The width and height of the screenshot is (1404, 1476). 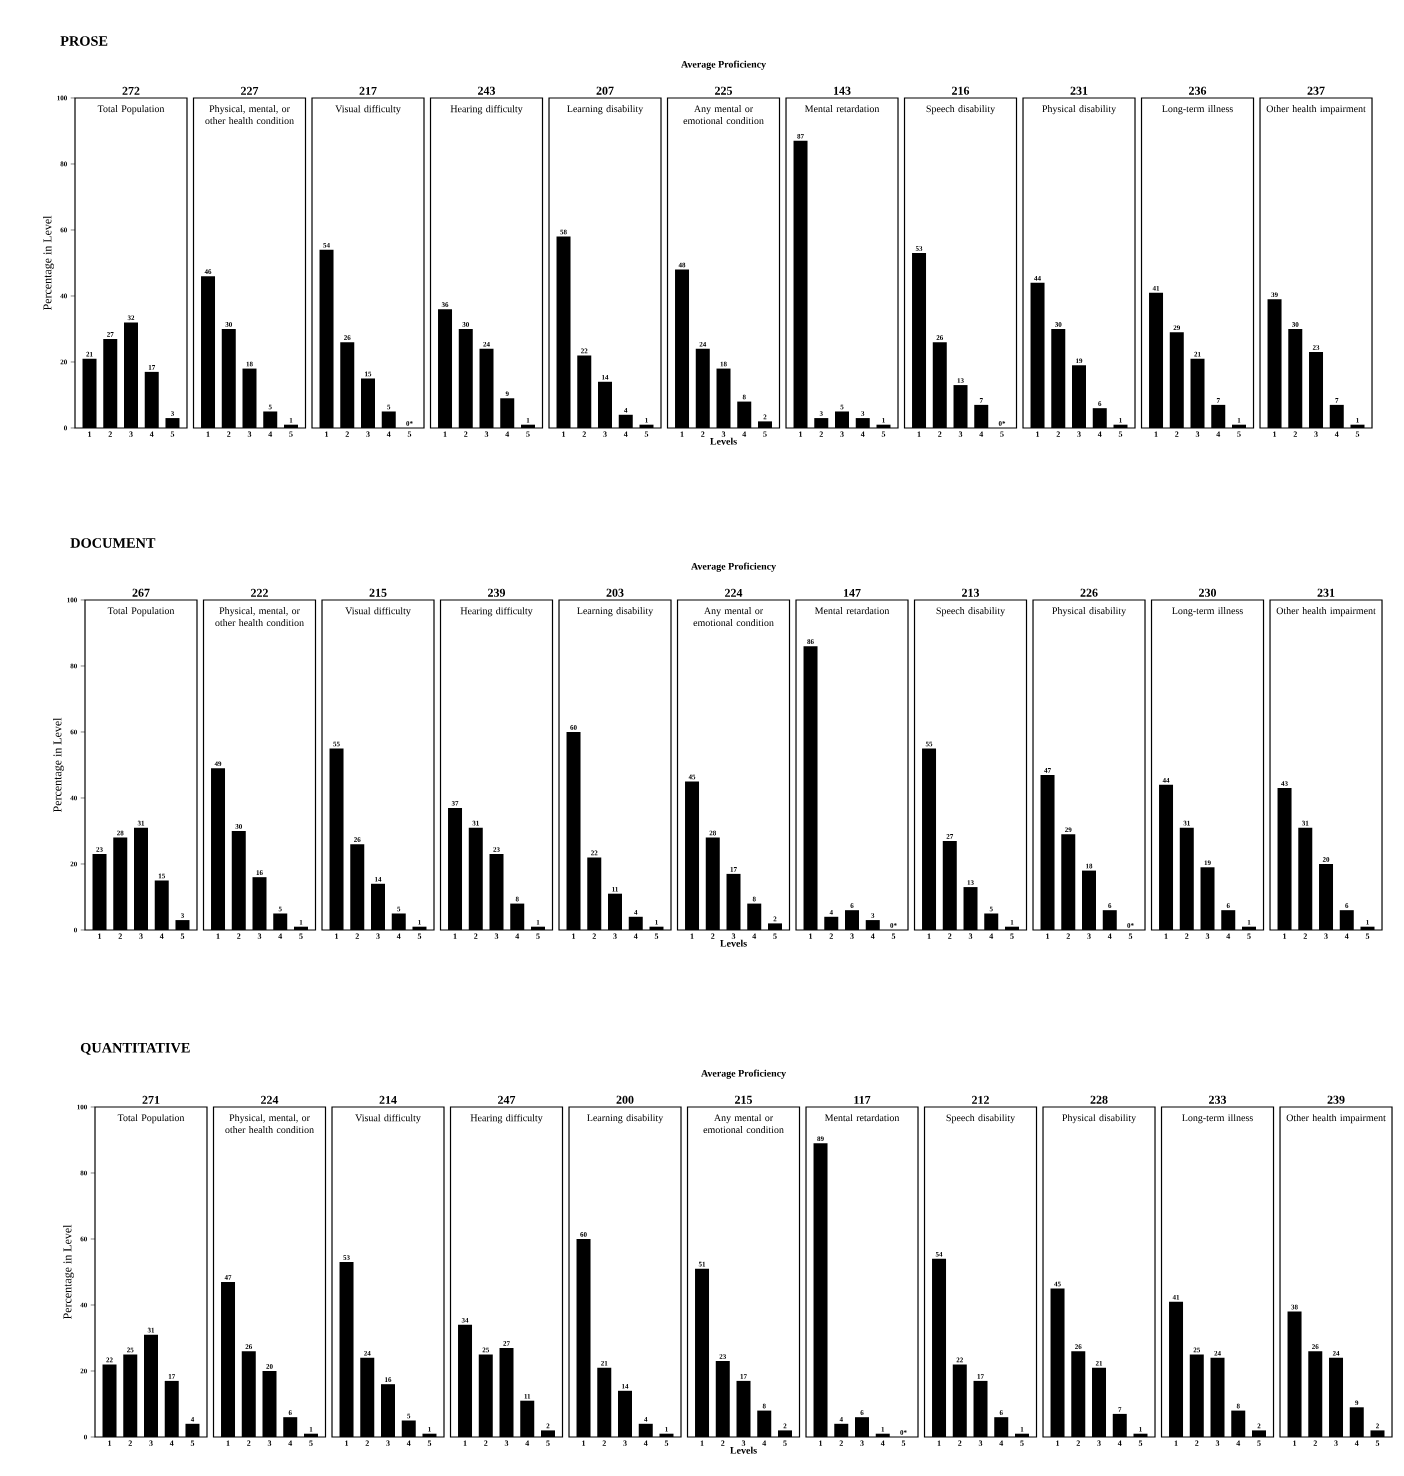 I want to click on chart-subtitle: 203, so click(x=615, y=592).